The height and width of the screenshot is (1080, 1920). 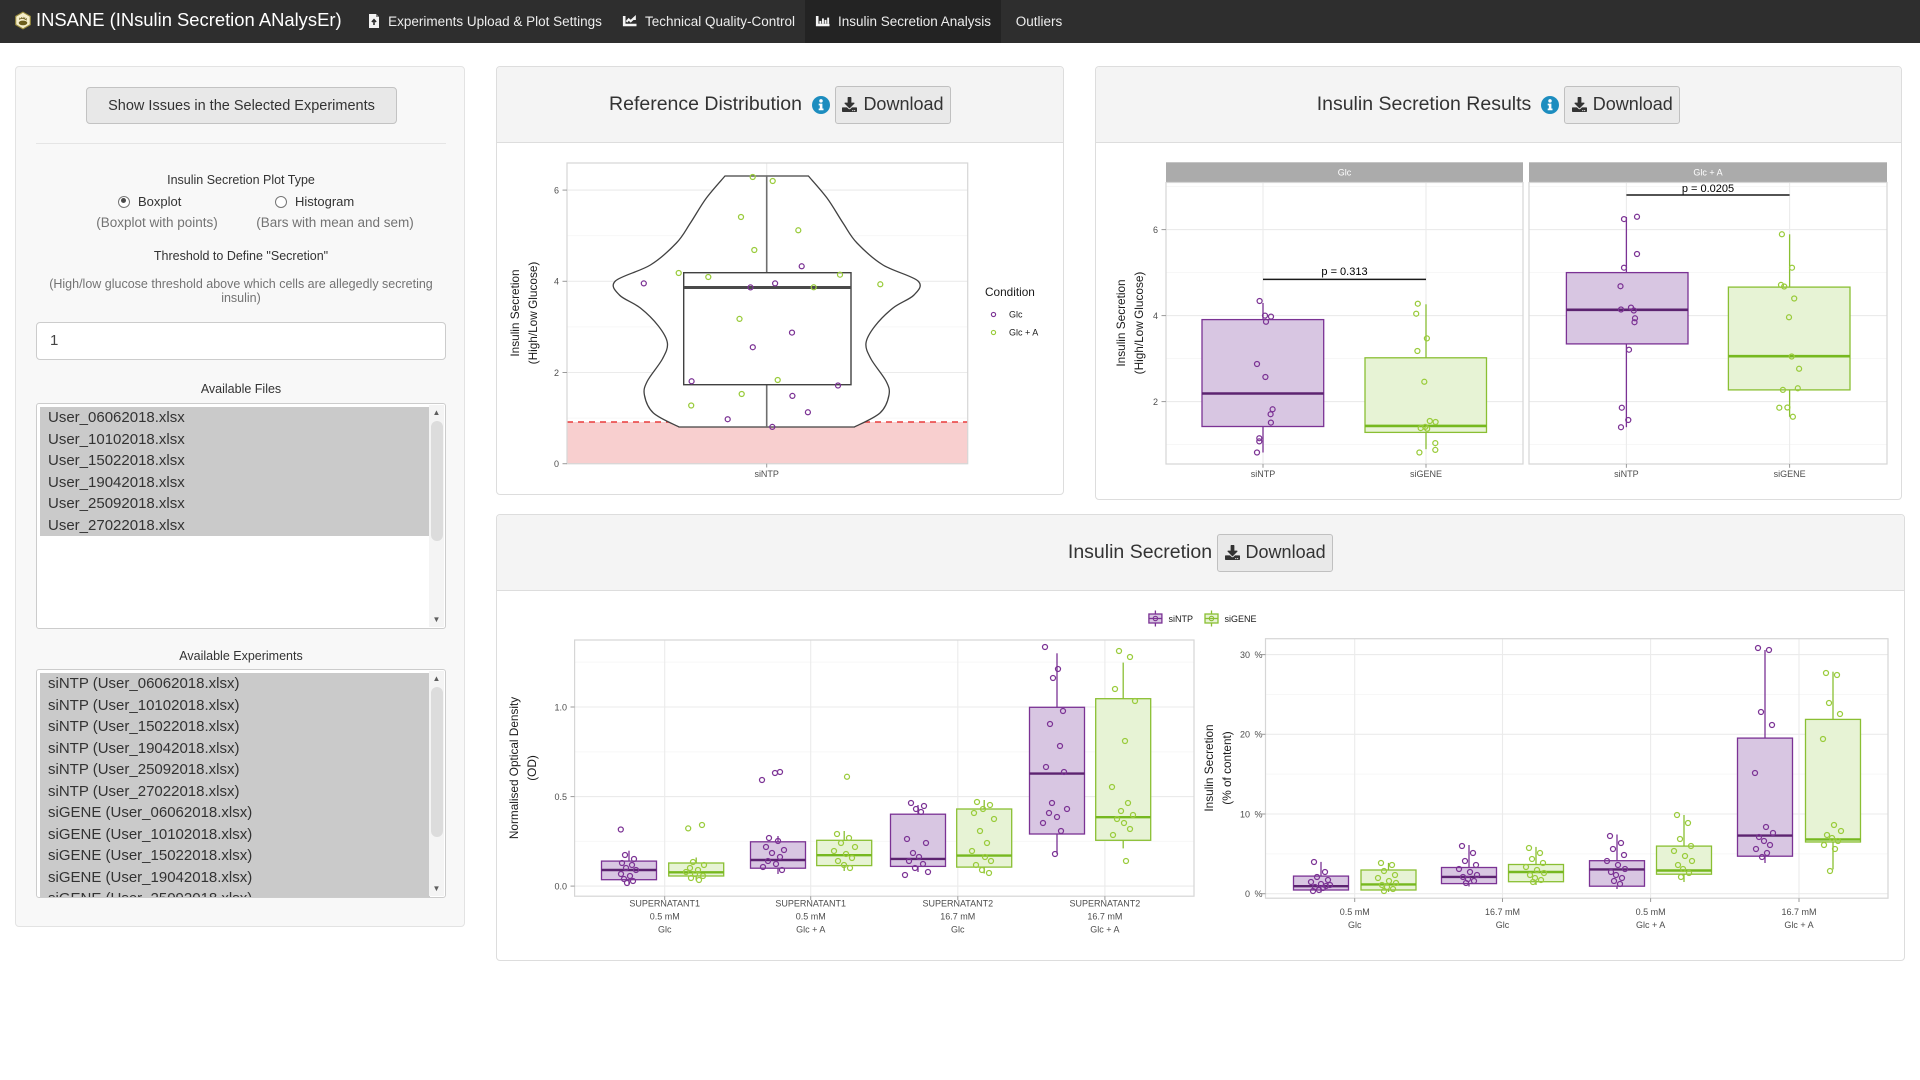 What do you see at coordinates (560, 797) in the screenshot?
I see `svg-text: 0.5` at bounding box center [560, 797].